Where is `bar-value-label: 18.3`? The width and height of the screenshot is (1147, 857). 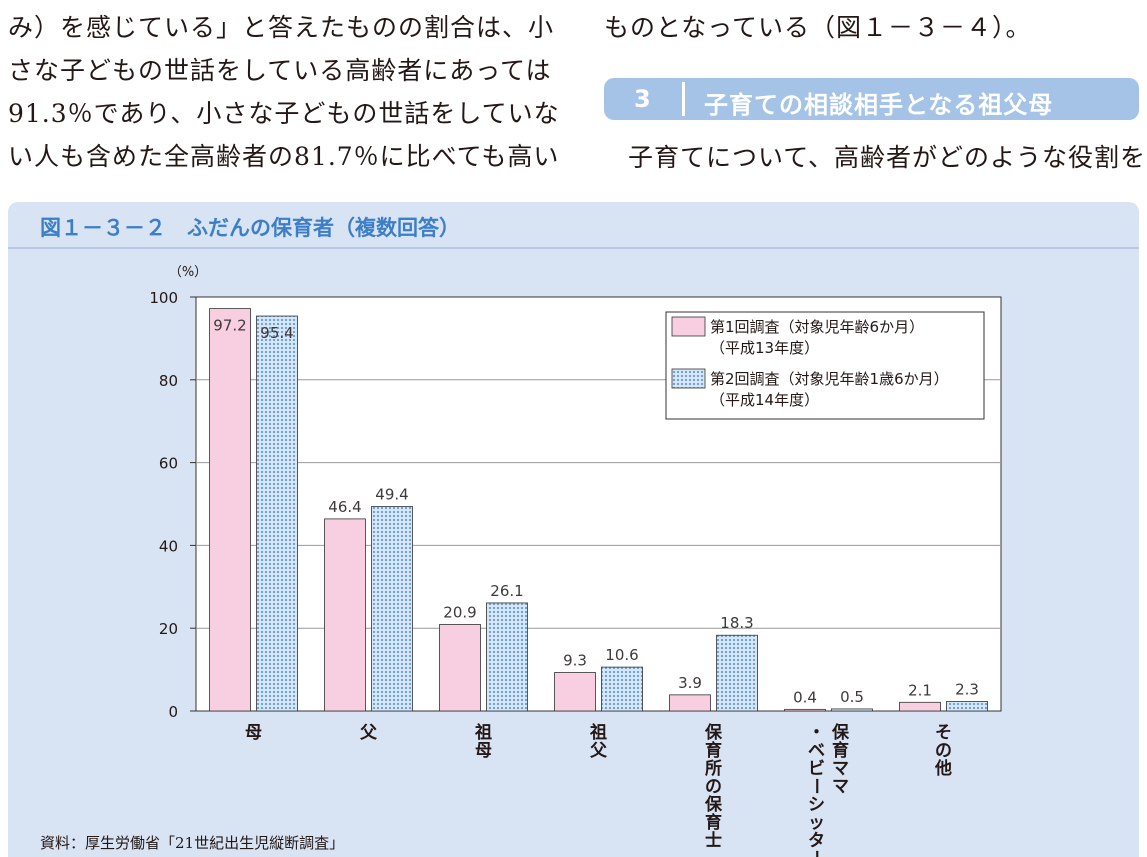 bar-value-label: 18.3 is located at coordinates (736, 623).